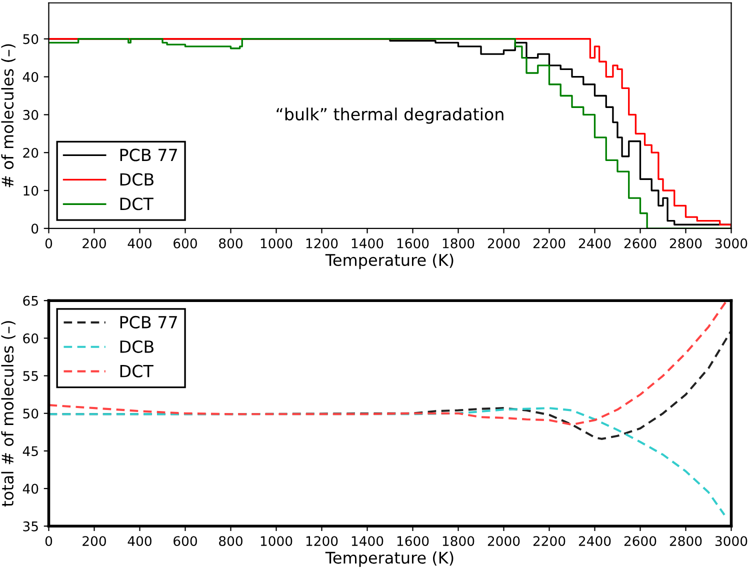 Image resolution: width=750 pixels, height=575 pixels. Describe the element at coordinates (30, 451) in the screenshot. I see `y-tick-label: 45` at that location.